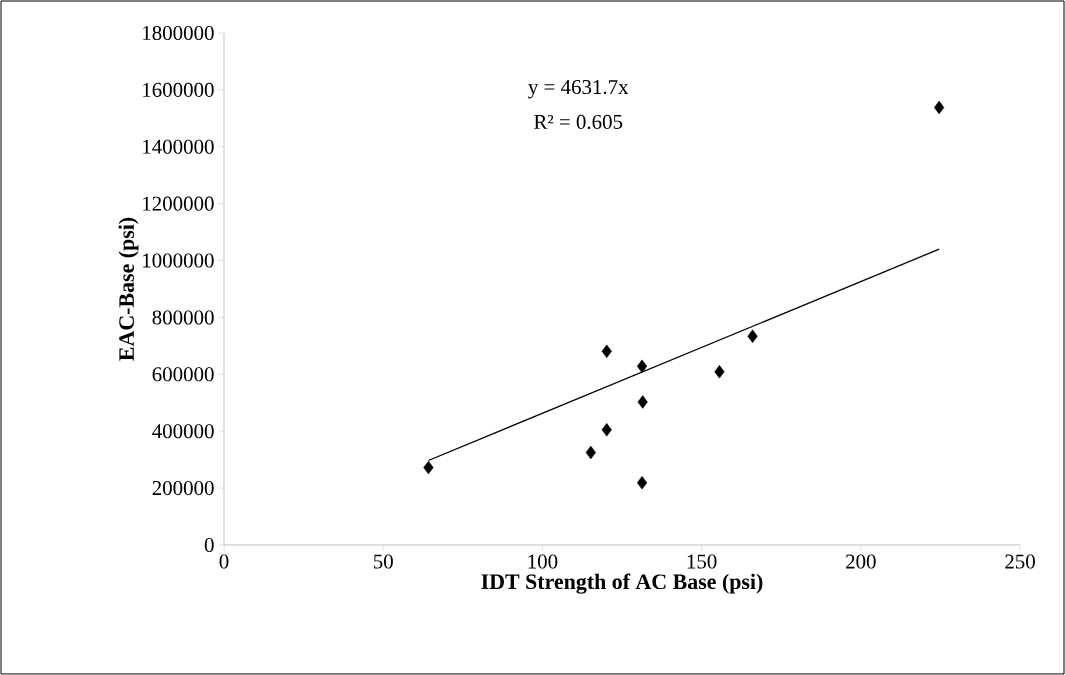 The height and width of the screenshot is (675, 1065). Describe the element at coordinates (178, 89) in the screenshot. I see `y-tick-label: 1600000` at that location.